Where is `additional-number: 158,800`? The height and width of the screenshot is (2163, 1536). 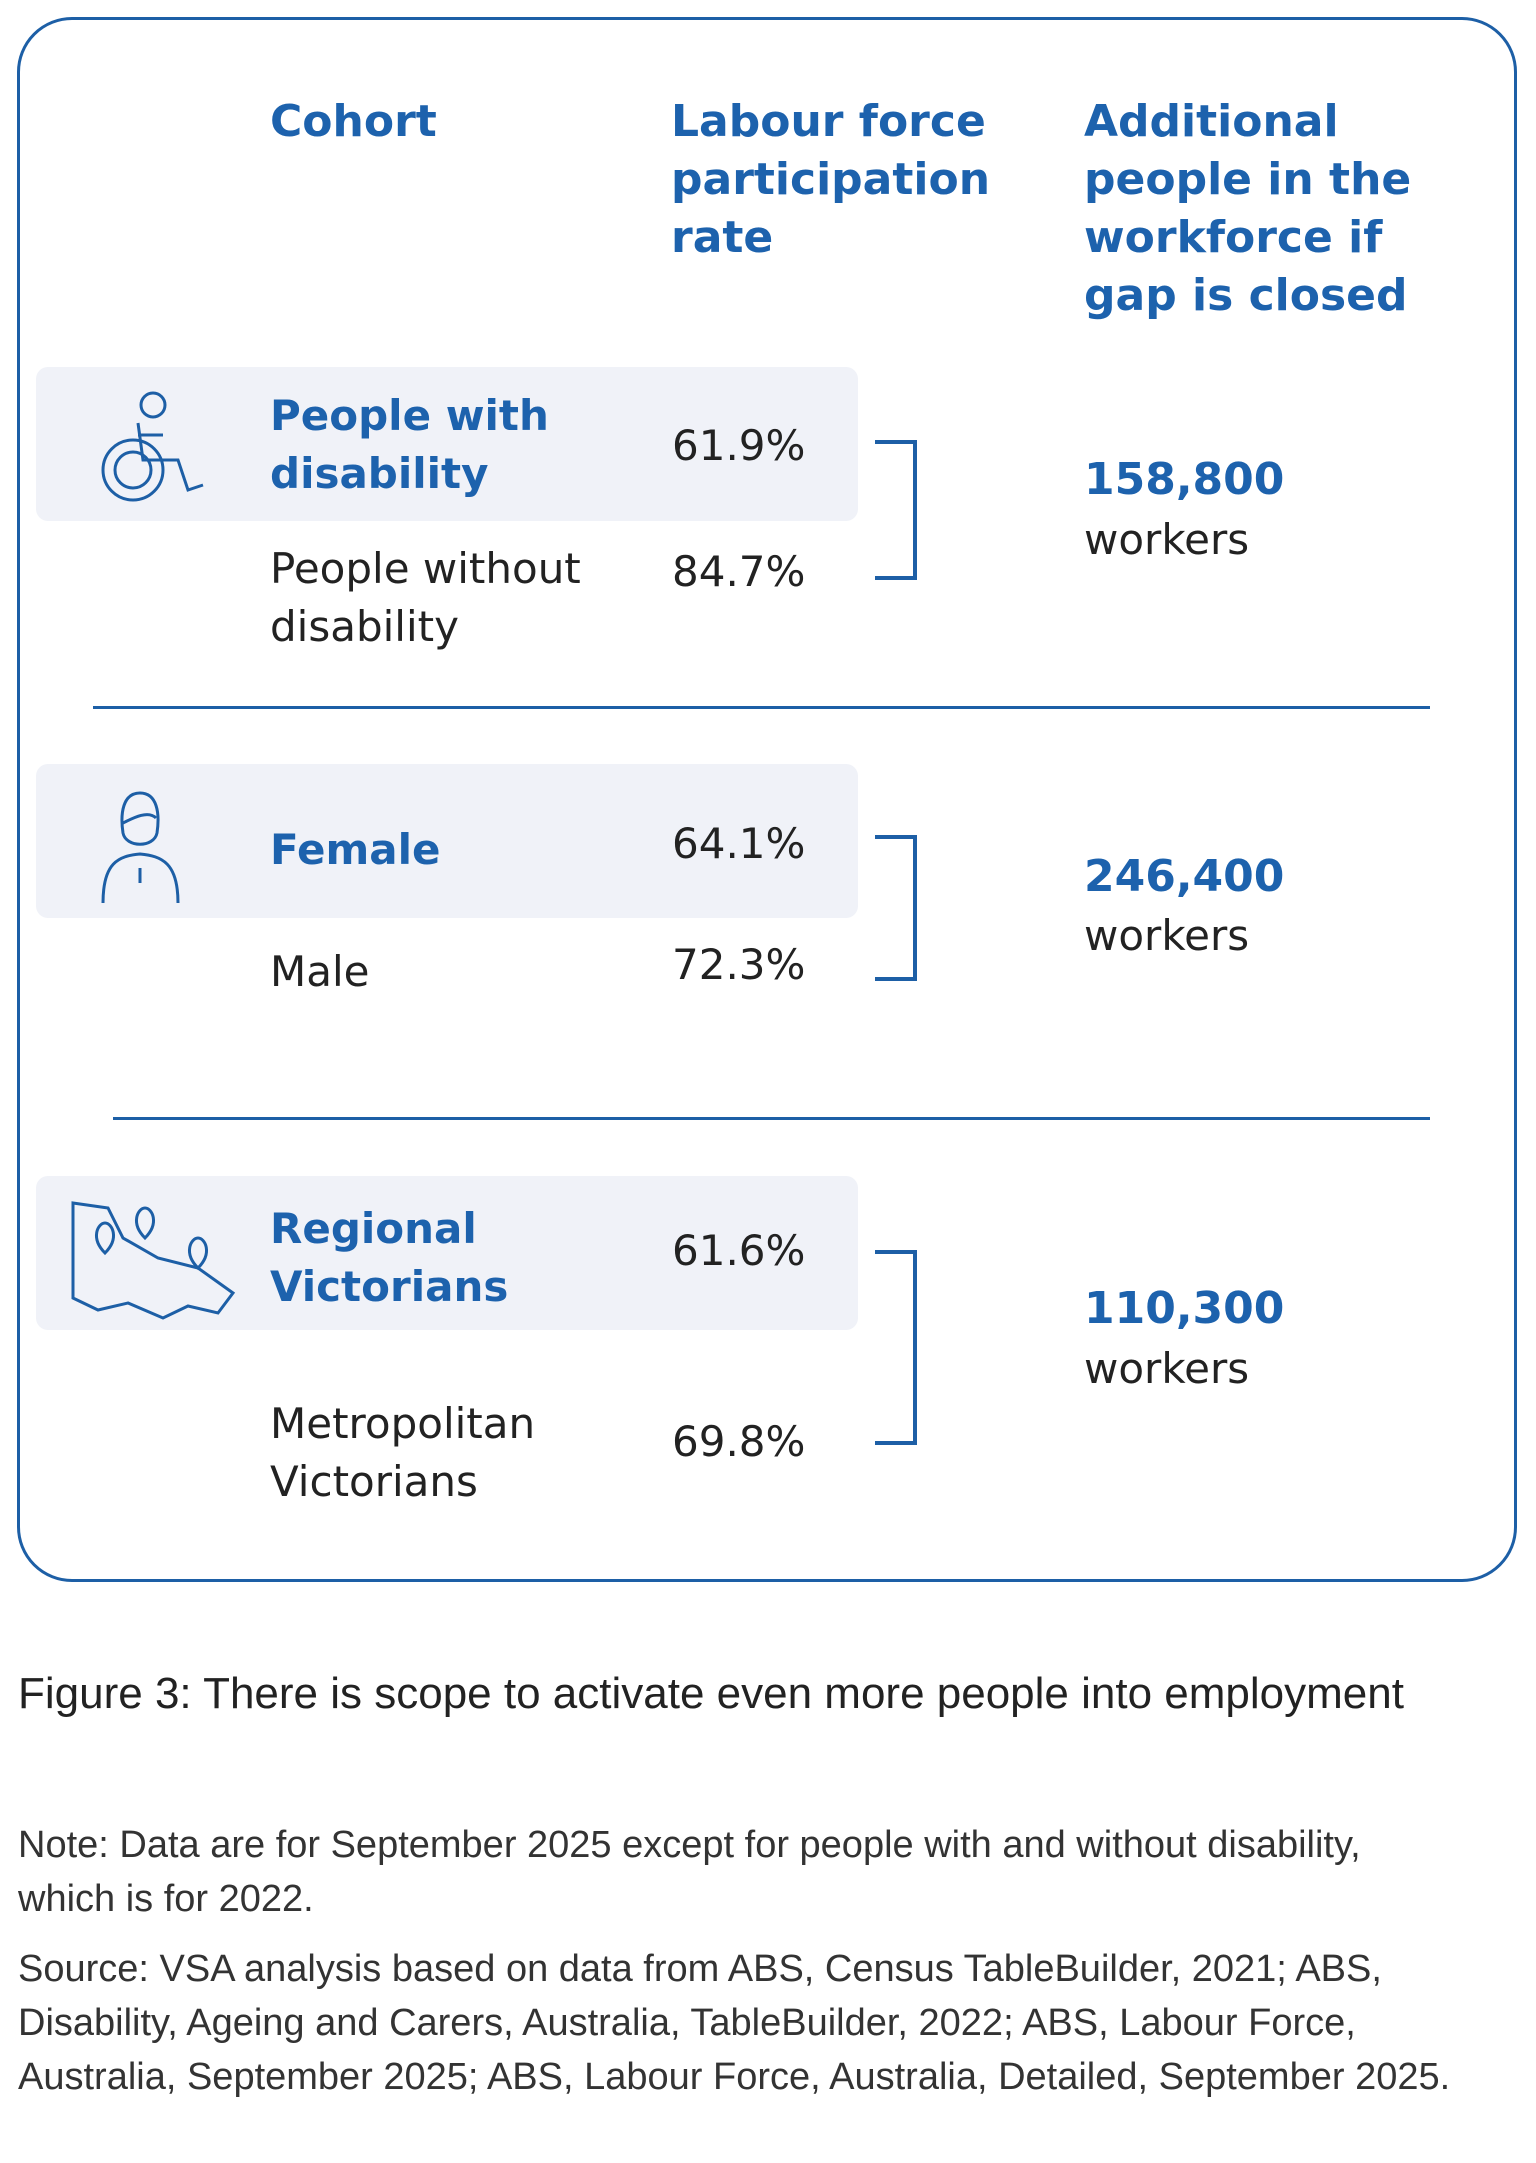 additional-number: 158,800 is located at coordinates (1184, 479).